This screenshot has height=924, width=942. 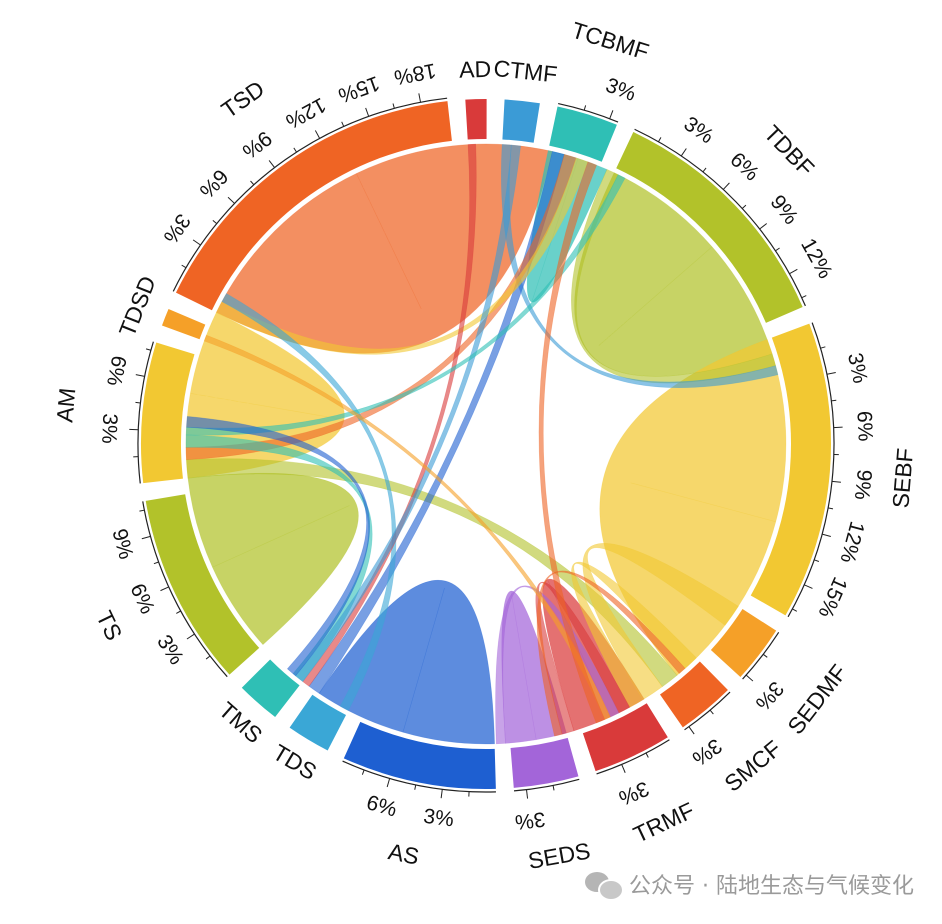 I want to click on tick-label: 15%, so click(x=358, y=89).